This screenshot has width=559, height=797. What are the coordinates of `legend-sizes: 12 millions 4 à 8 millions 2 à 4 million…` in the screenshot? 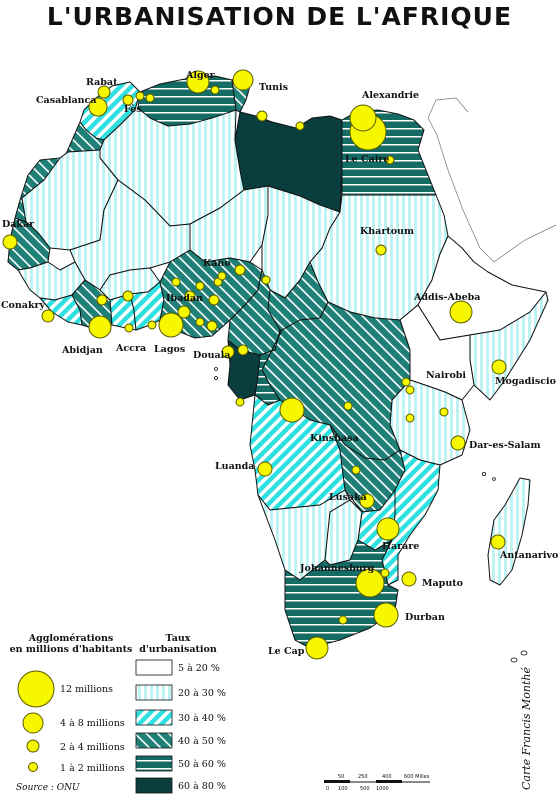 It's located at (71, 722).